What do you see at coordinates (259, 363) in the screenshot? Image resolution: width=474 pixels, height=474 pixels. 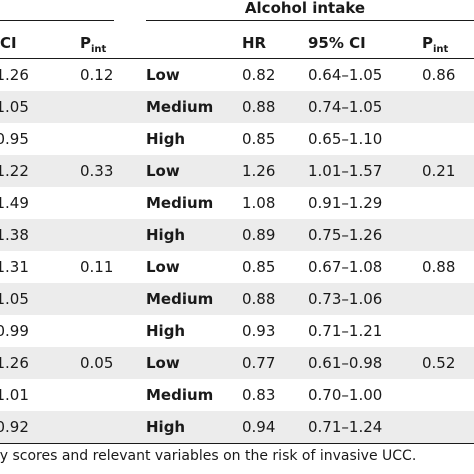 I see `cell-hr: 0.77` at bounding box center [259, 363].